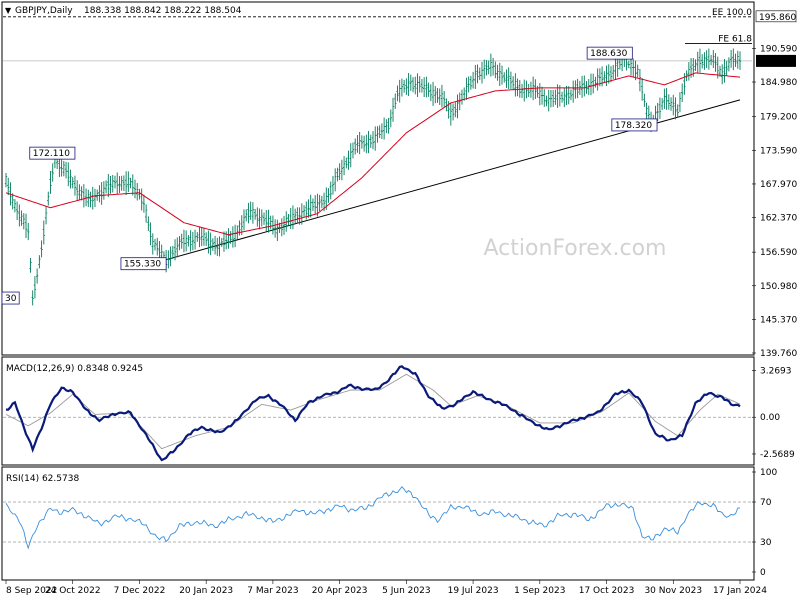 Image resolution: width=800 pixels, height=600 pixels. I want to click on x-axis-tick-label: 8 Sep 2022, so click(31, 591).